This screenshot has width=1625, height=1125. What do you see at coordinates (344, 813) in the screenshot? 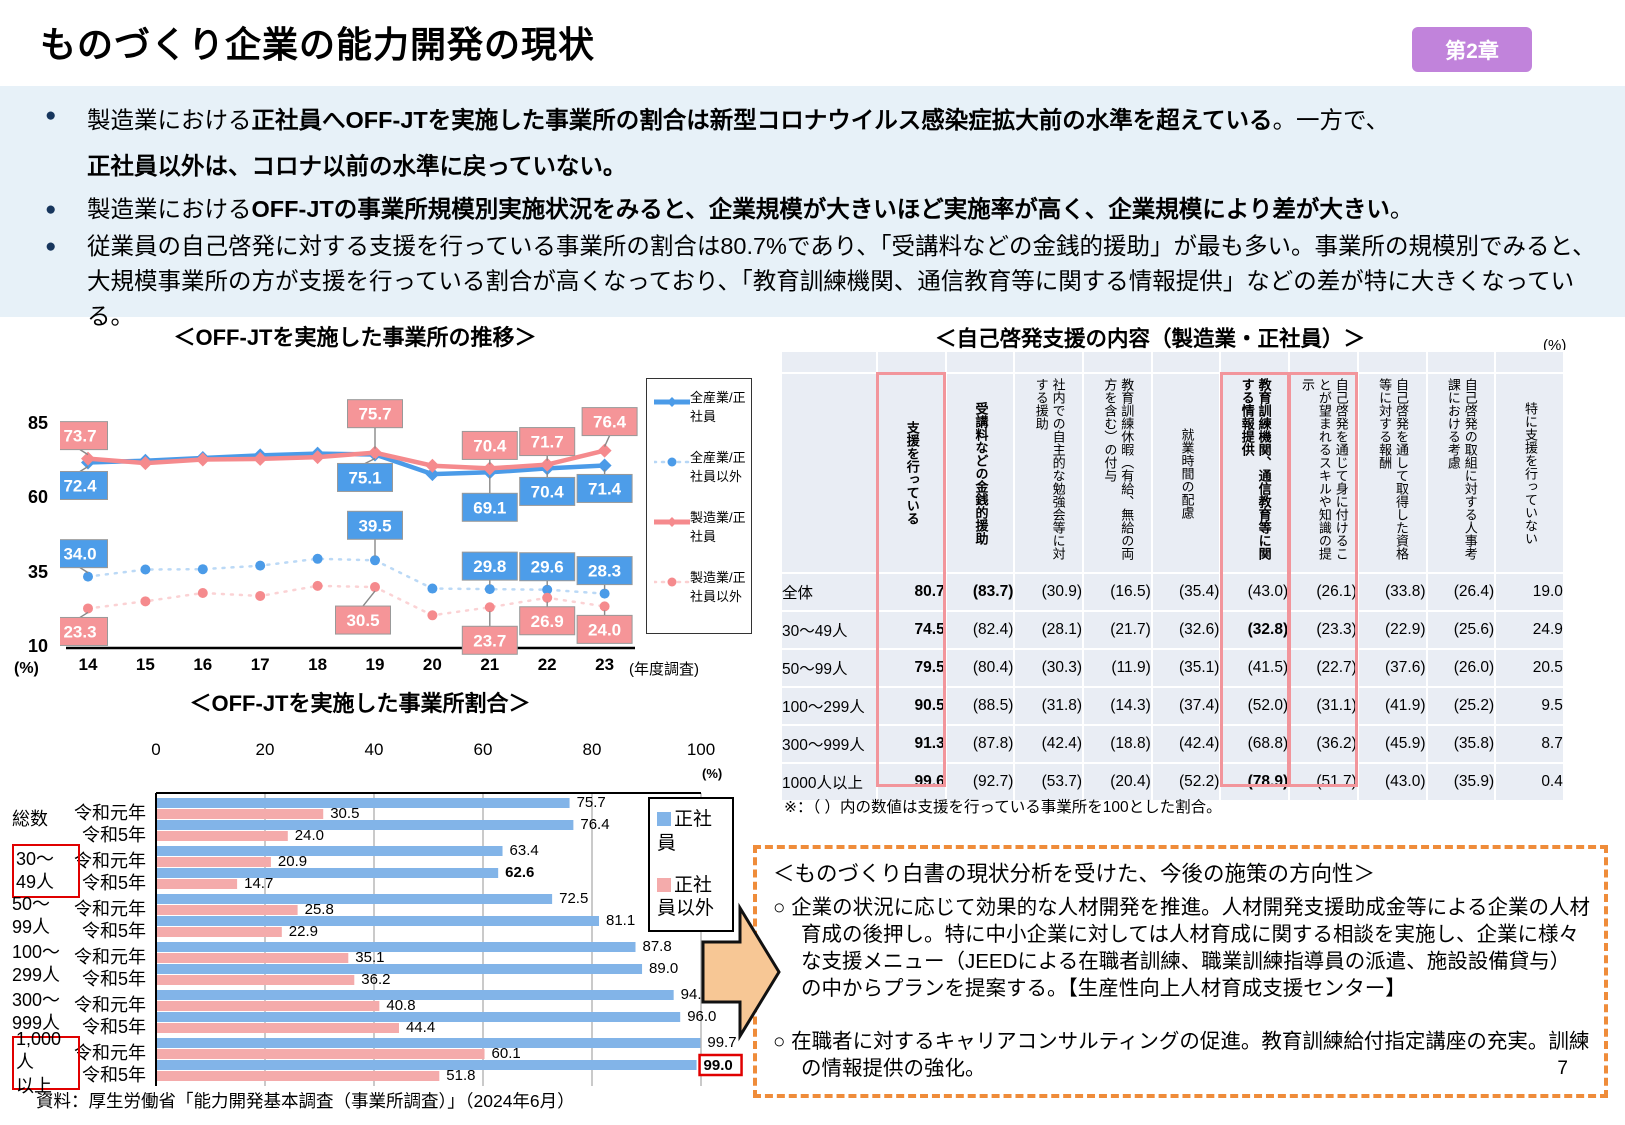
I see `bar-value-label: 30.5` at bounding box center [344, 813].